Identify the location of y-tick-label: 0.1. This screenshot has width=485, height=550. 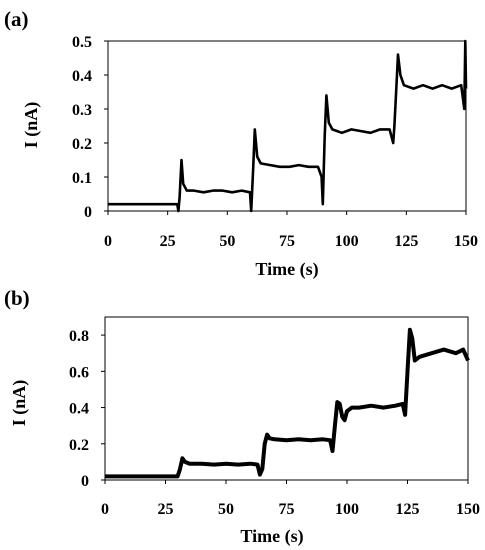
(82, 178).